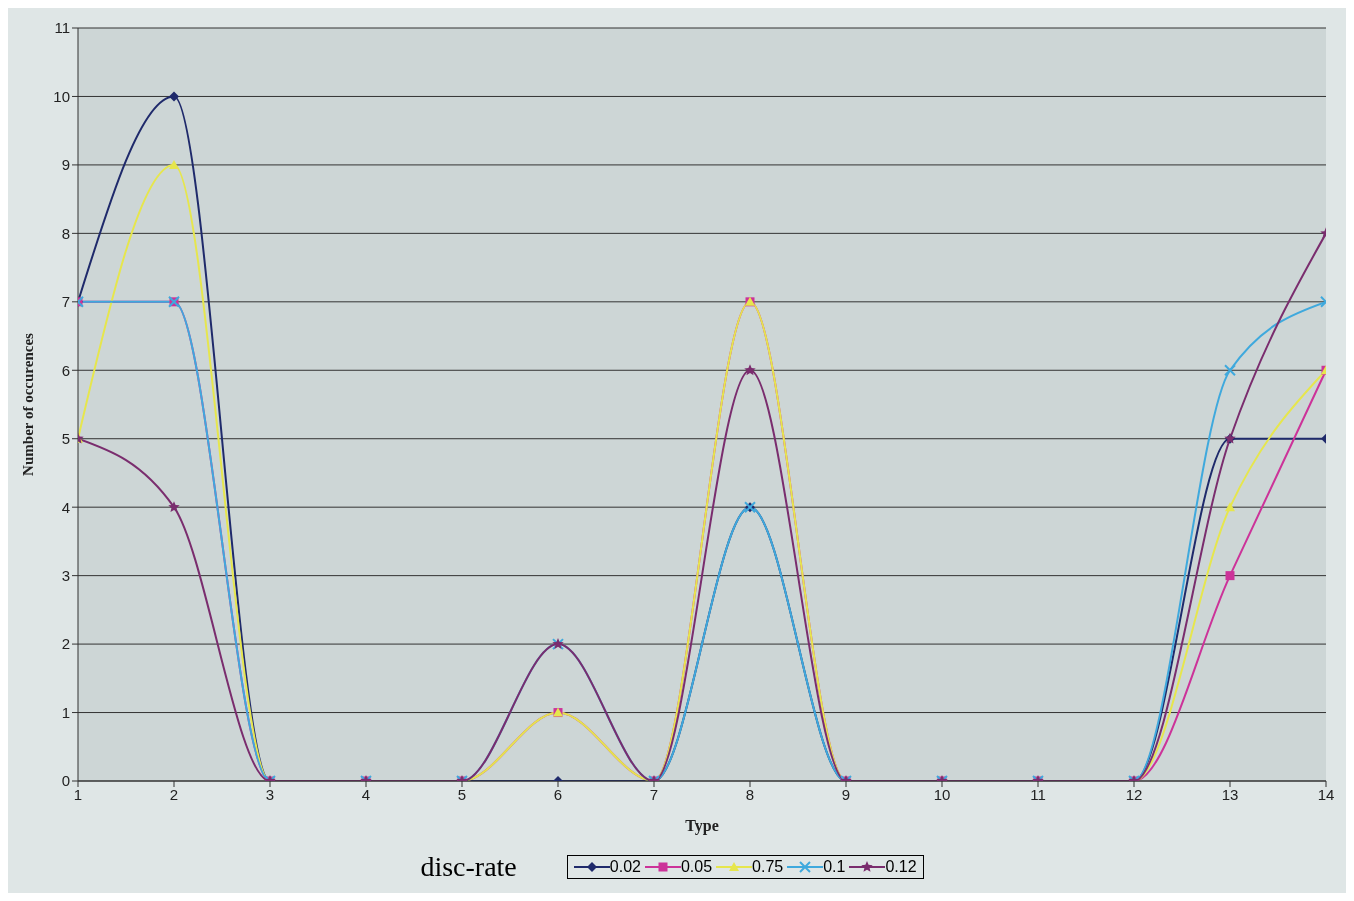  What do you see at coordinates (65, 233) in the screenshot?
I see `y-tick-label: 8` at bounding box center [65, 233].